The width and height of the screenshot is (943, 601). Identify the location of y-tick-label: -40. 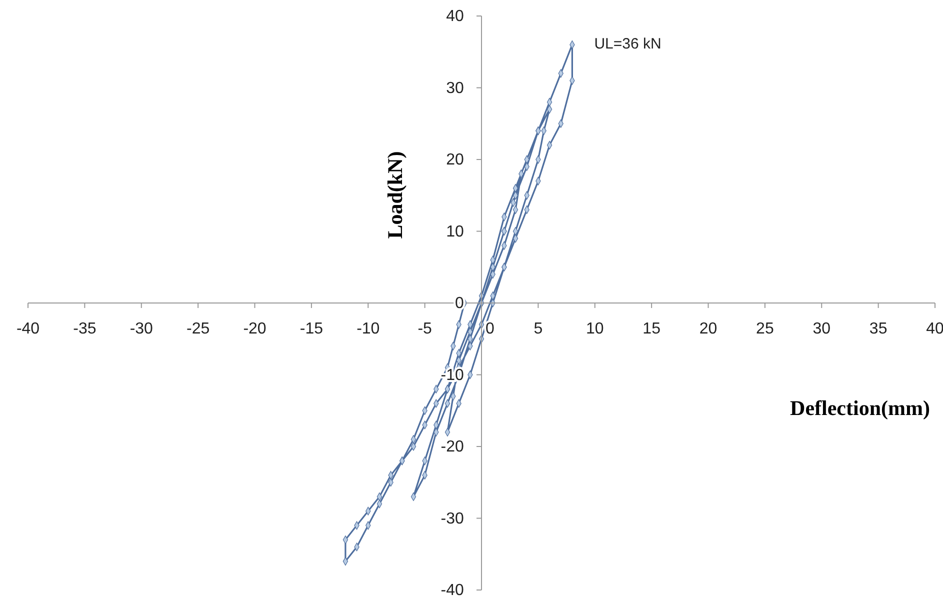
(452, 591).